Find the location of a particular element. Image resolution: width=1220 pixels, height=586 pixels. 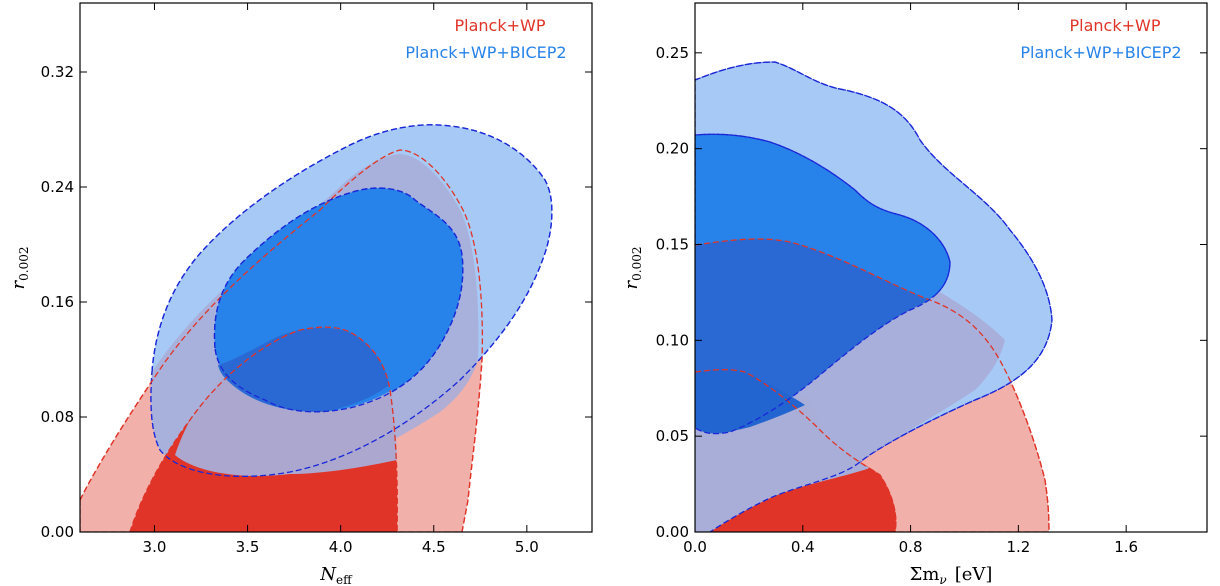

right-xlabel: Σmν [eV] is located at coordinates (951, 575).